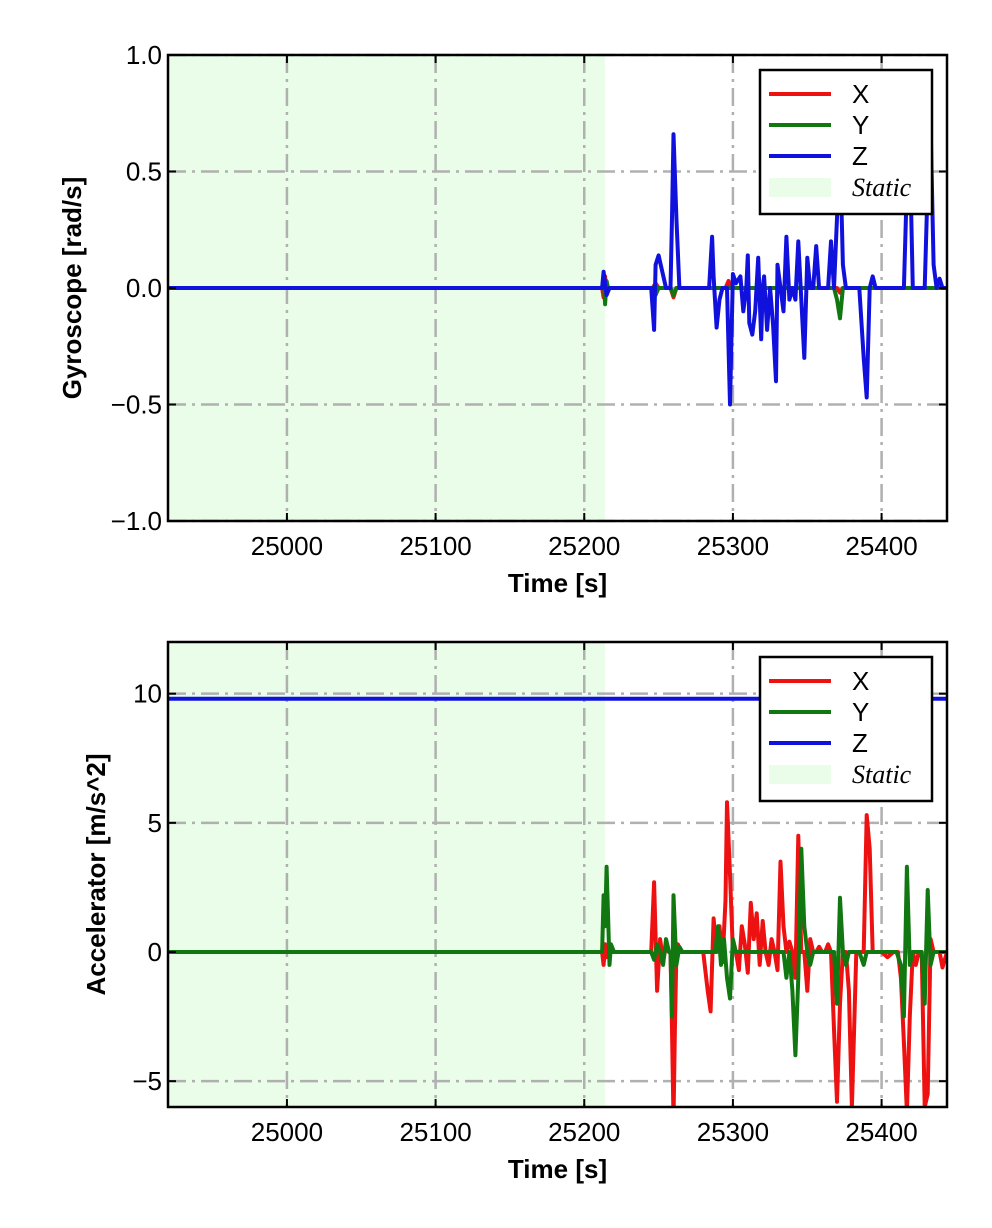 The height and width of the screenshot is (1228, 992). What do you see at coordinates (155, 823) in the screenshot?
I see `y-tick-label: 5` at bounding box center [155, 823].